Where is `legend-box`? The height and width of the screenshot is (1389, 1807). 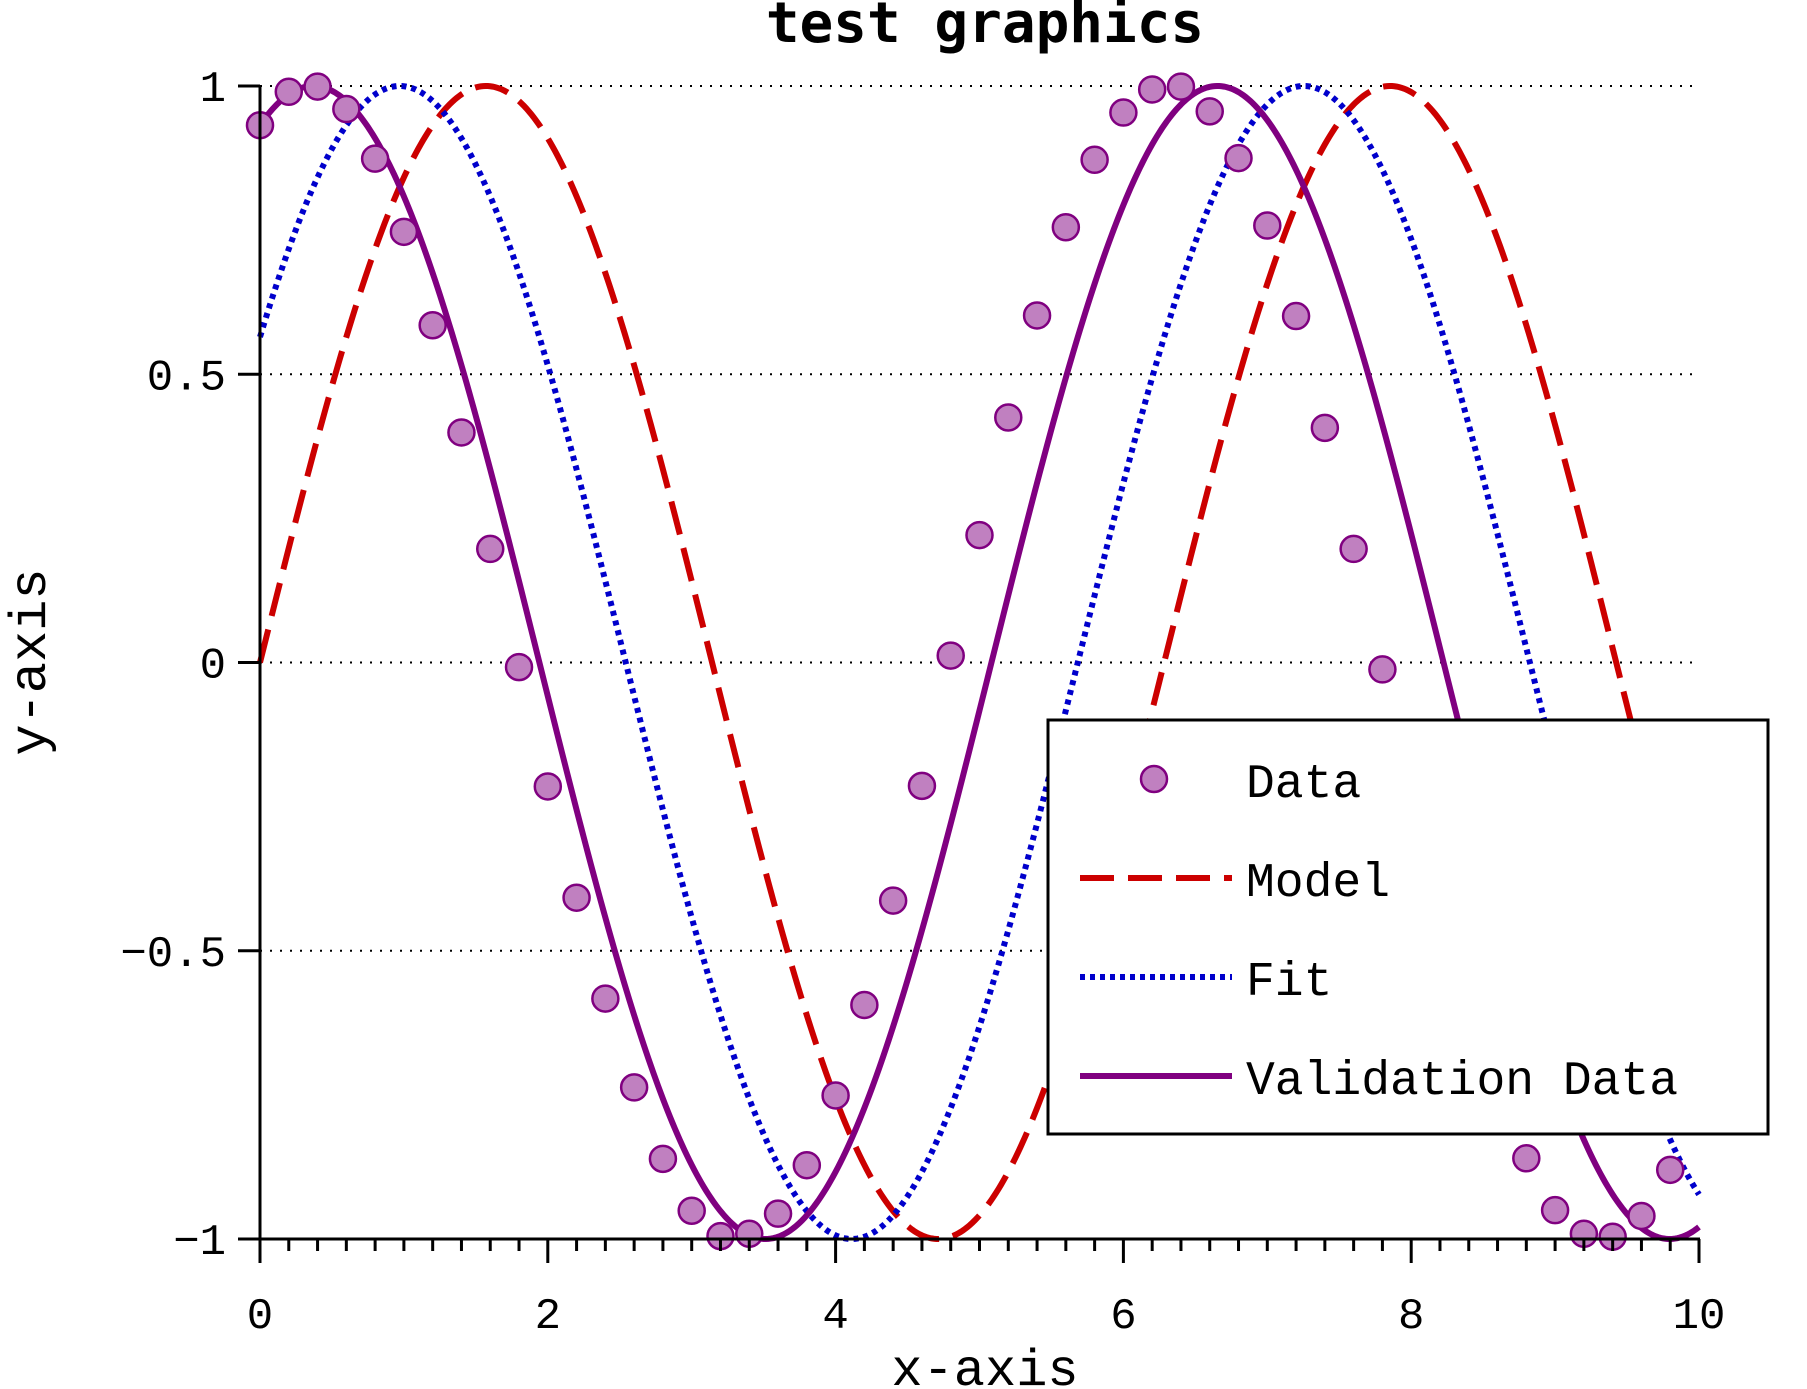 legend-box is located at coordinates (1408, 927).